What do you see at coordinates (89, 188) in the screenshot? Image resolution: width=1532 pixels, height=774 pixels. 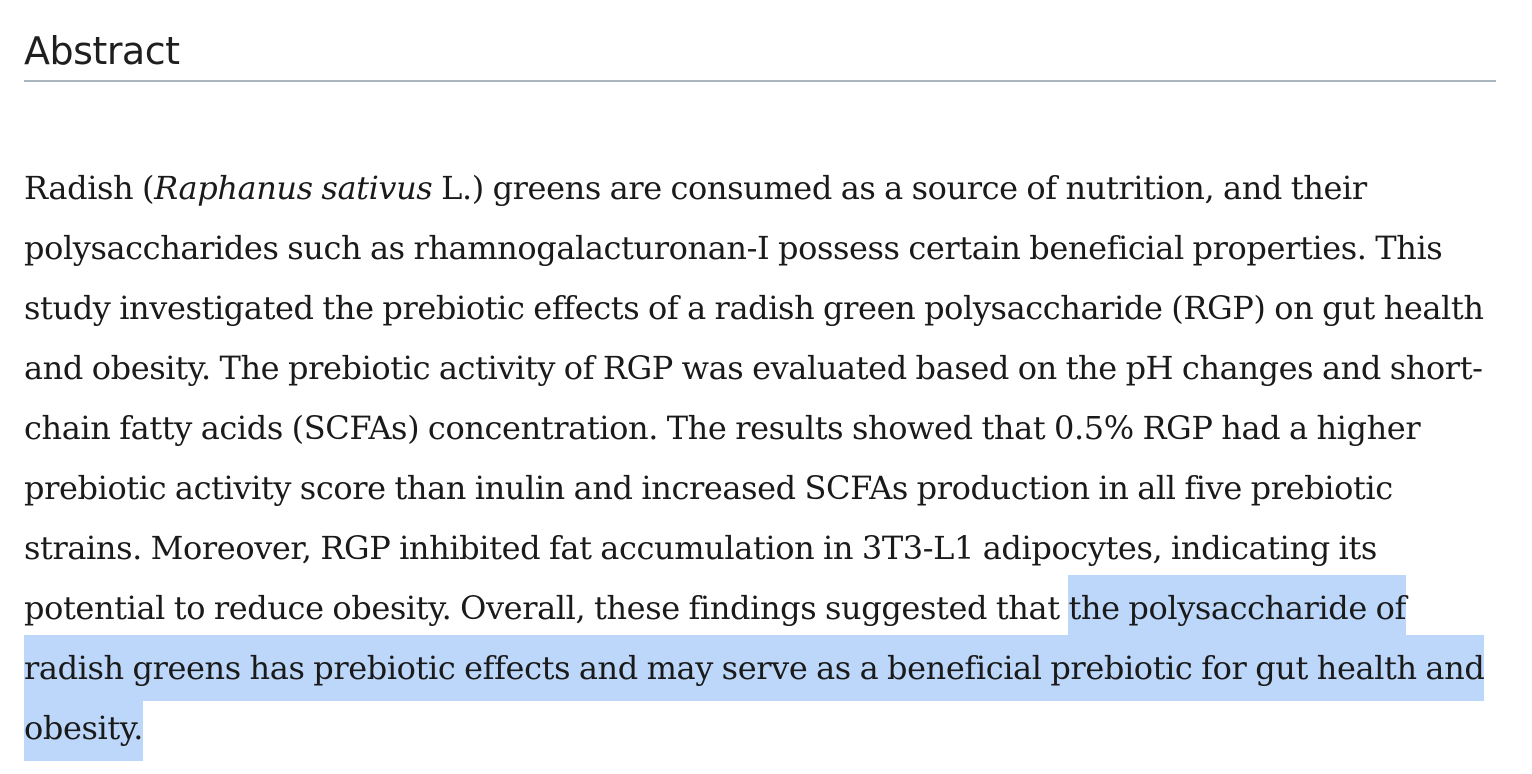 I see `abstract-text-start: Radish (` at bounding box center [89, 188].